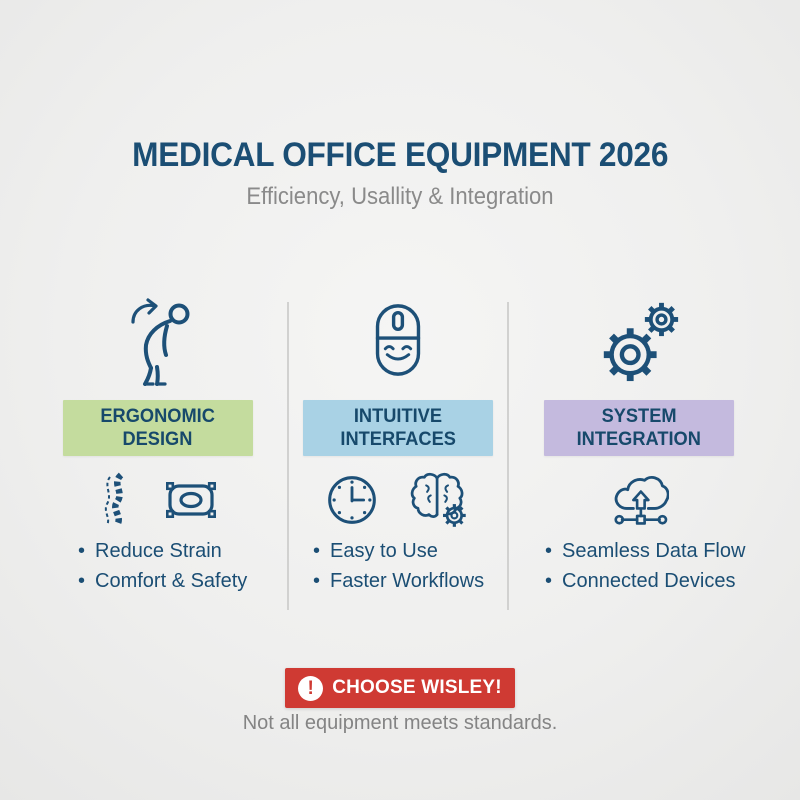 The width and height of the screenshot is (800, 800). What do you see at coordinates (158, 500) in the screenshot?
I see `sub-icons-ergonomic` at bounding box center [158, 500].